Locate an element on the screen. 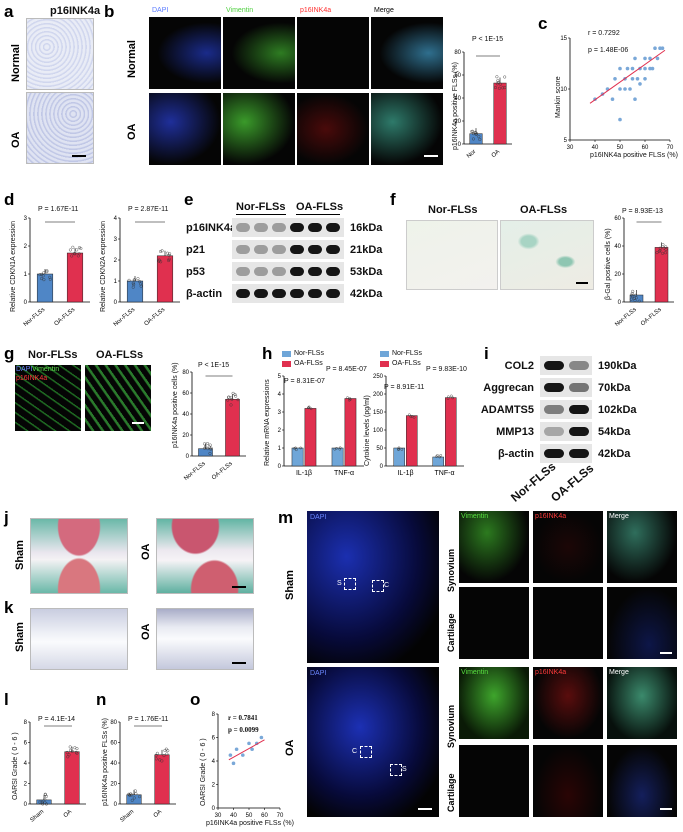 This screenshot has height=832, width=683. chart-n-yticklabel-1: 20 is located at coordinates (113, 785).